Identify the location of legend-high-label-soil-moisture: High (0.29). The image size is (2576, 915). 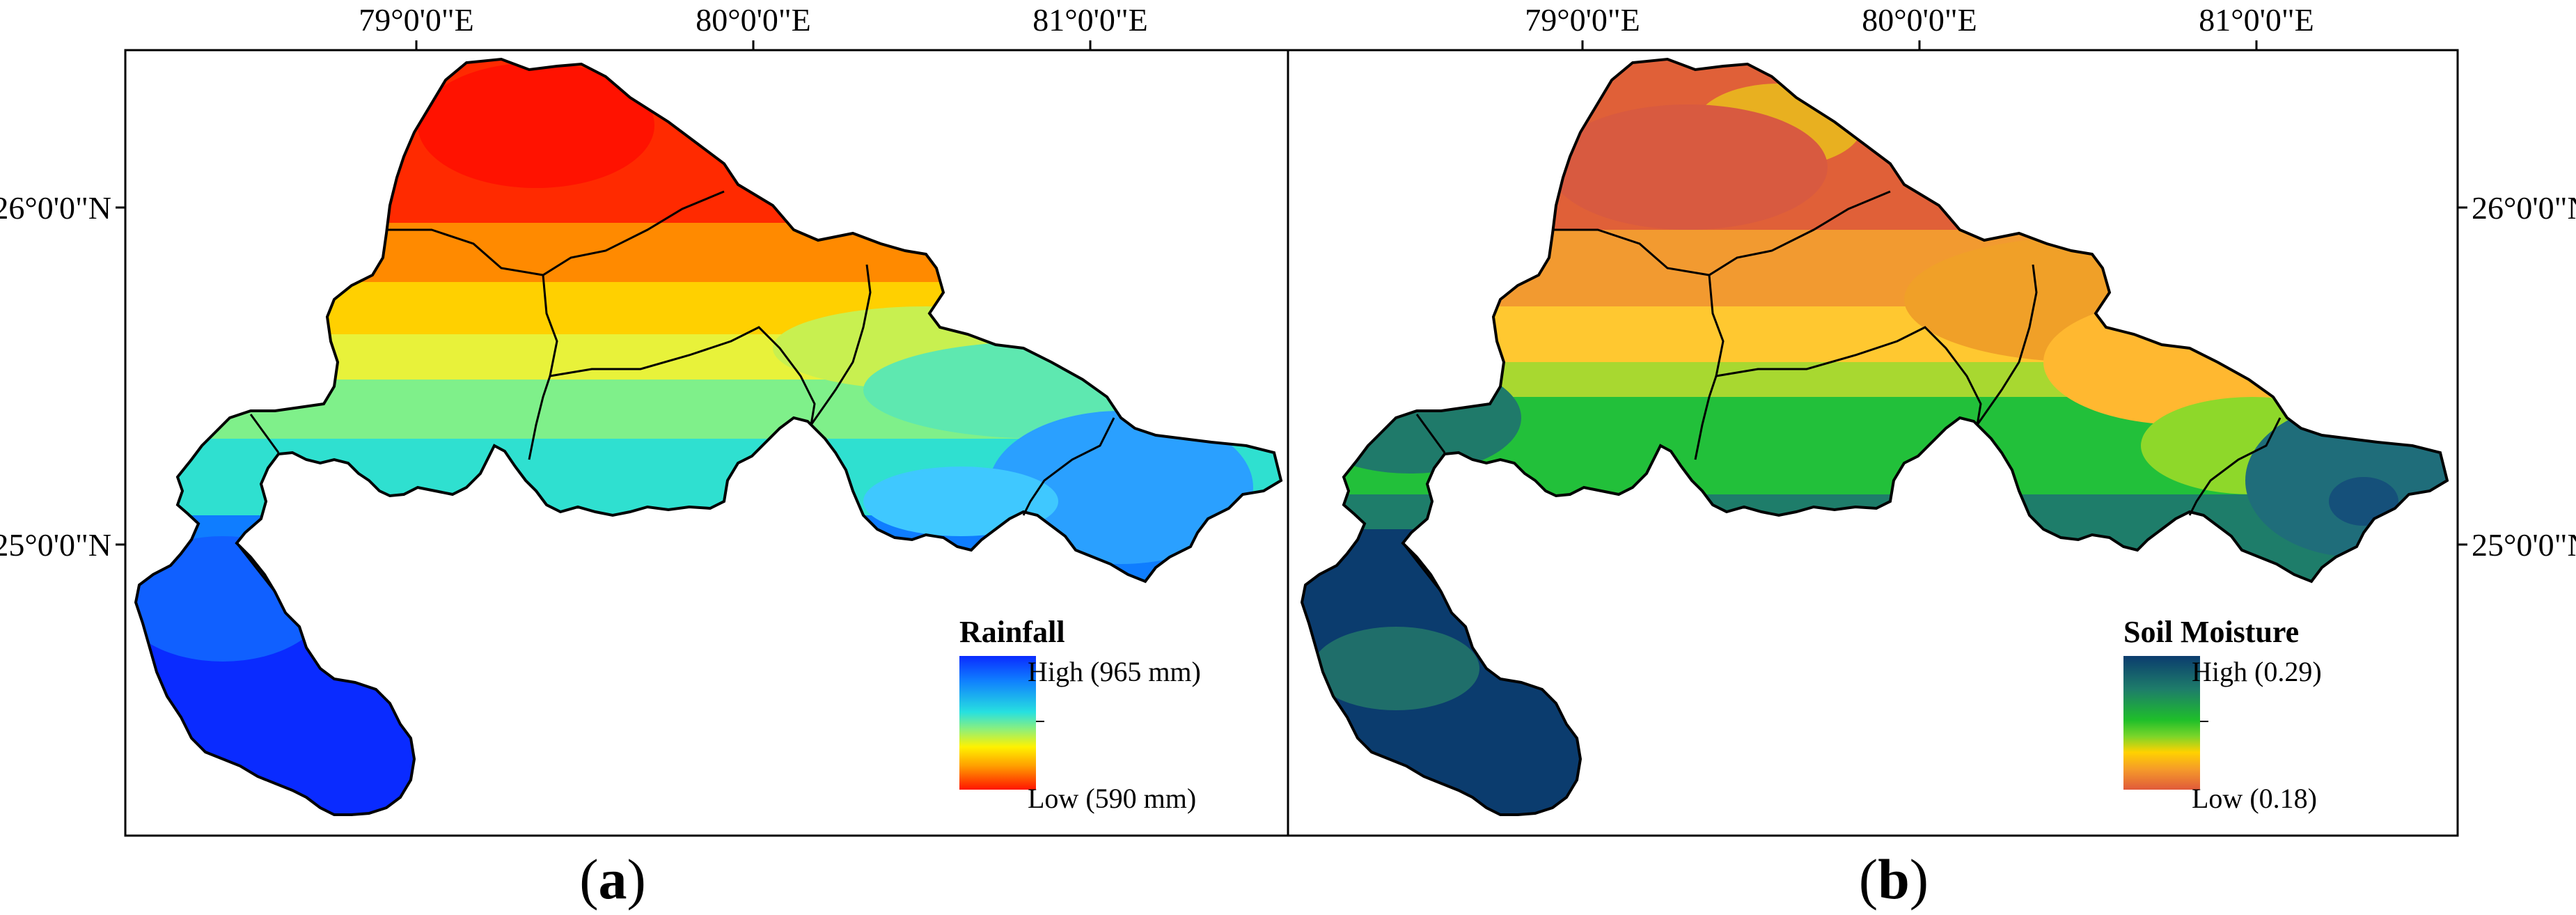
(2257, 671).